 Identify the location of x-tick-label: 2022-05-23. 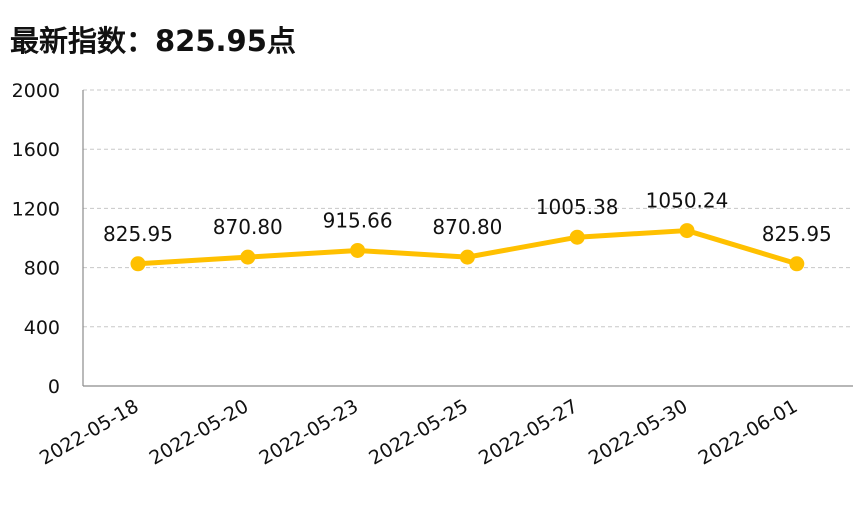
(308, 432).